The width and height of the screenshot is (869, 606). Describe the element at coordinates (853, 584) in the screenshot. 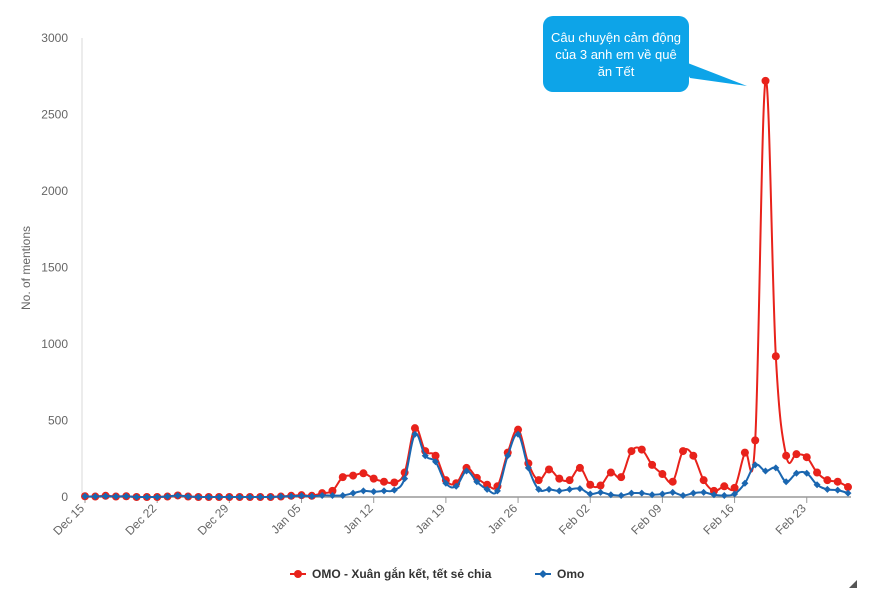

I see `resize-handle-icon` at that location.